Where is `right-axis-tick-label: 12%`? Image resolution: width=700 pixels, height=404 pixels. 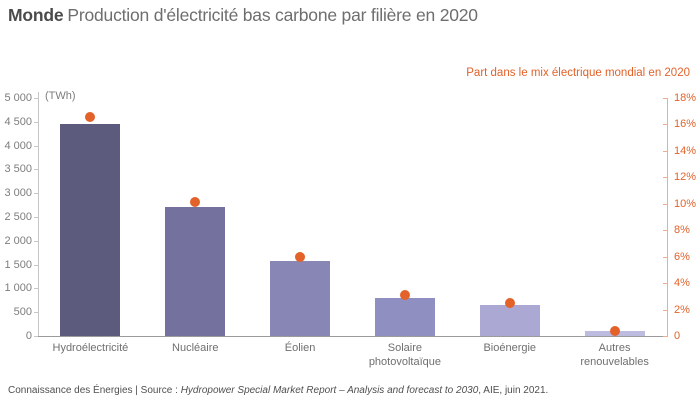
right-axis-tick-label: 12% is located at coordinates (685, 177).